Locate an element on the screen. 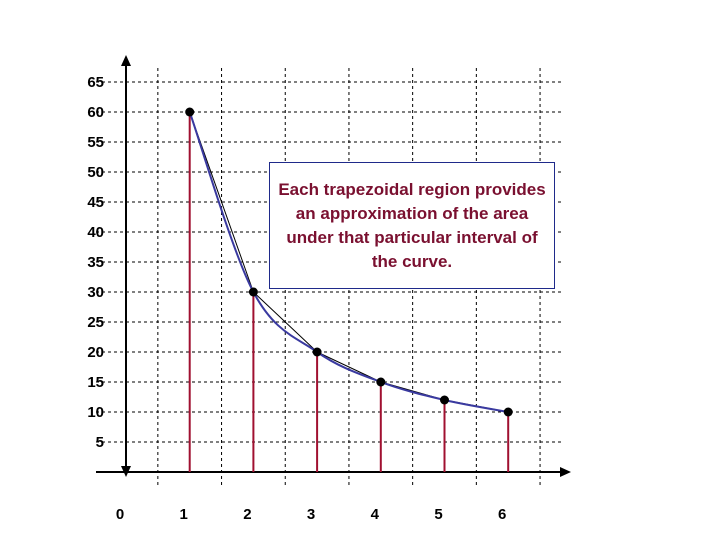  x-tick-label: 4 is located at coordinates (375, 514).